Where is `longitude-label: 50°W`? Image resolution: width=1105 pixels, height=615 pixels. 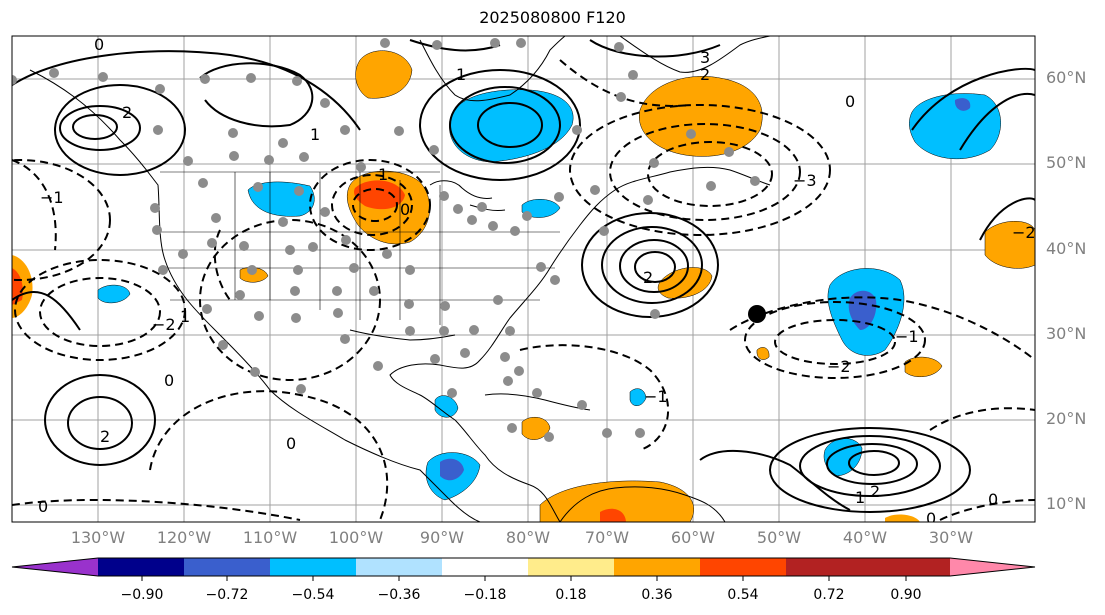
longitude-label: 50°W is located at coordinates (779, 537).